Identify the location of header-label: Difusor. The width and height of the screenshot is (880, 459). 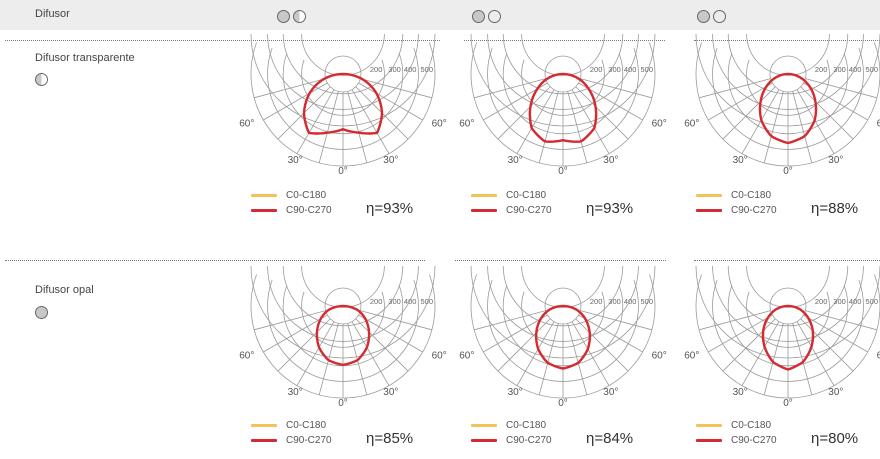
(52, 14).